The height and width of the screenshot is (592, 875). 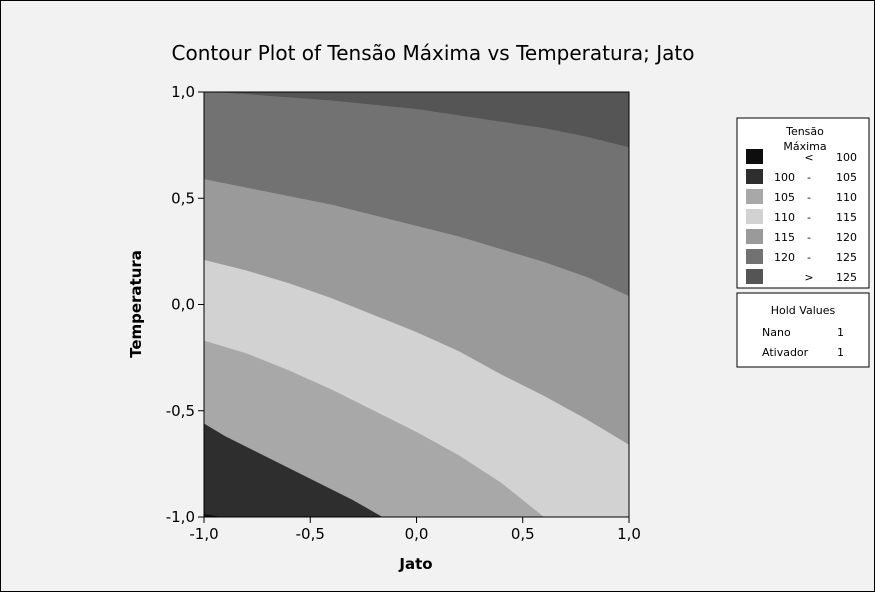 I want to click on y-tick-label: 0,5, so click(x=183, y=198).